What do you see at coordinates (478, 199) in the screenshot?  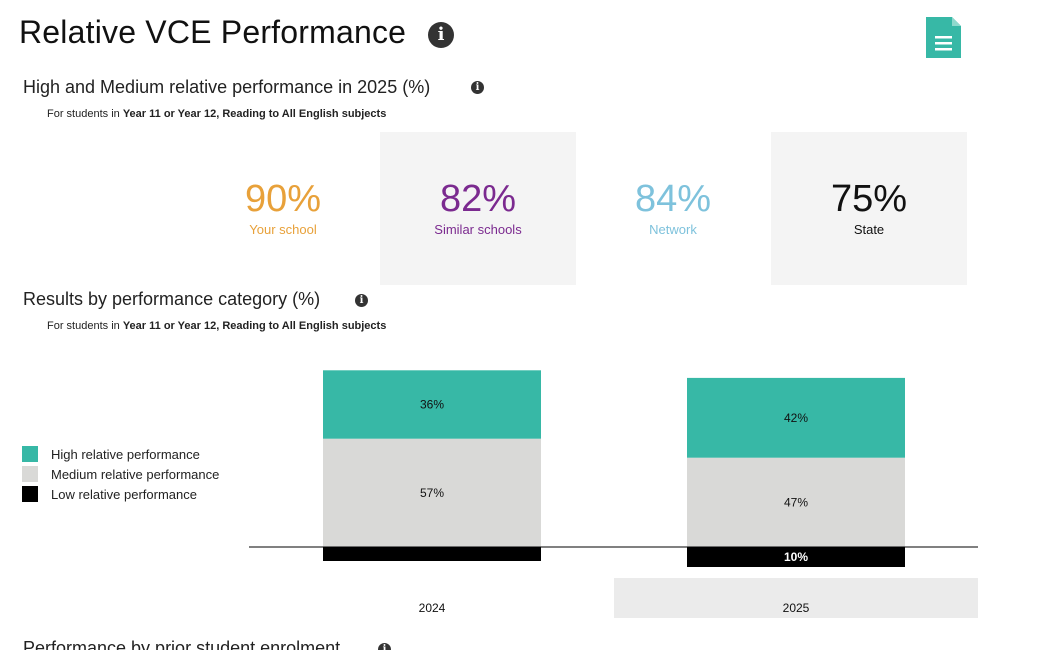 I see `stat-value: 82%` at bounding box center [478, 199].